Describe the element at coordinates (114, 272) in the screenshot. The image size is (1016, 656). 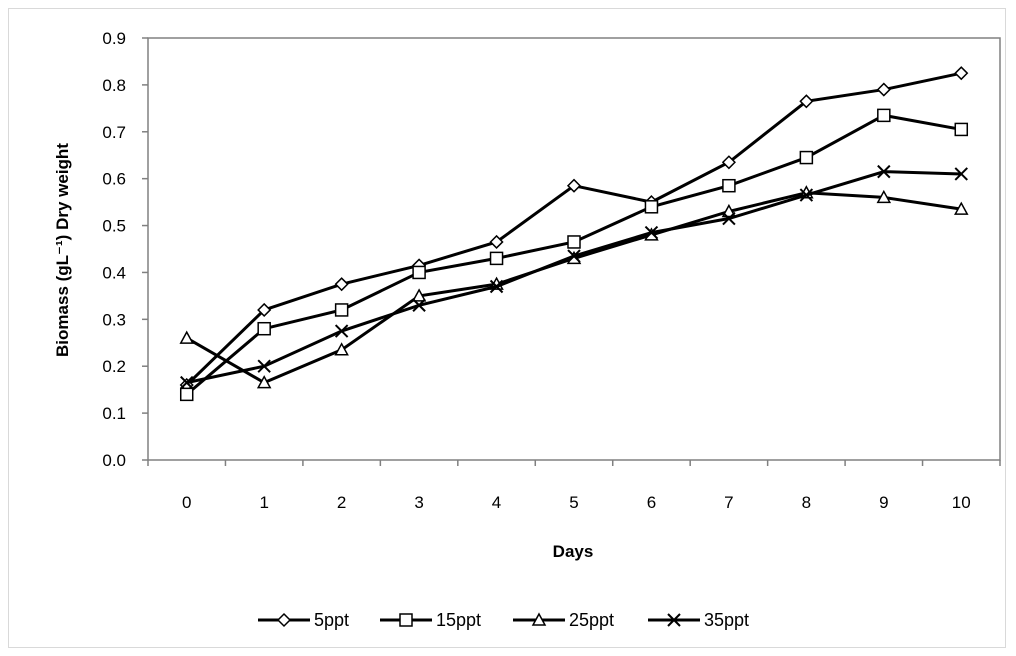
I see `y-tick-label: 0.4` at that location.